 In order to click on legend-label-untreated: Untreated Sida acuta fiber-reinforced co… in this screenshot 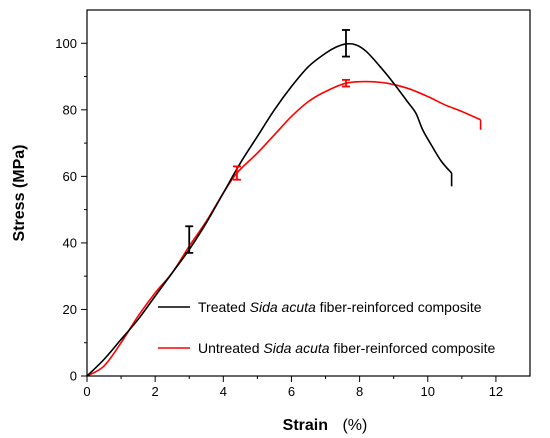, I will do `click(346, 348)`.